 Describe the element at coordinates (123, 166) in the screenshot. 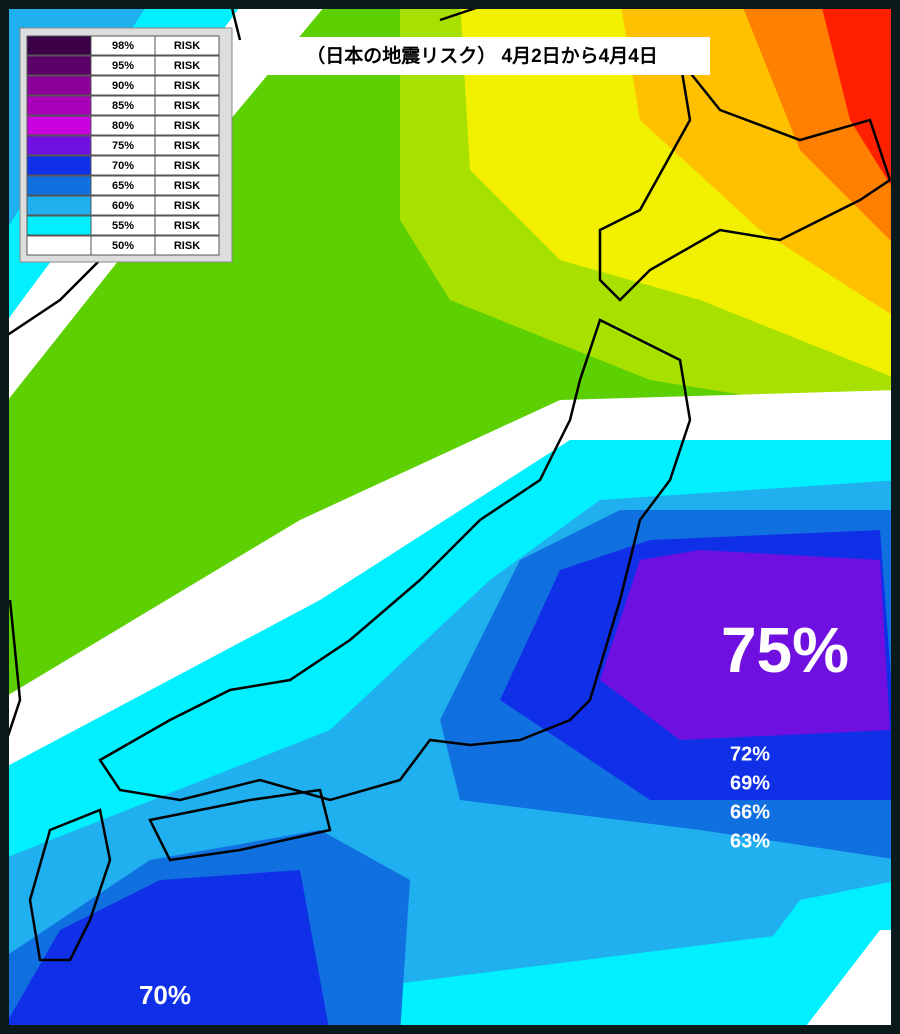

I see `legend-percent: 70%` at that location.